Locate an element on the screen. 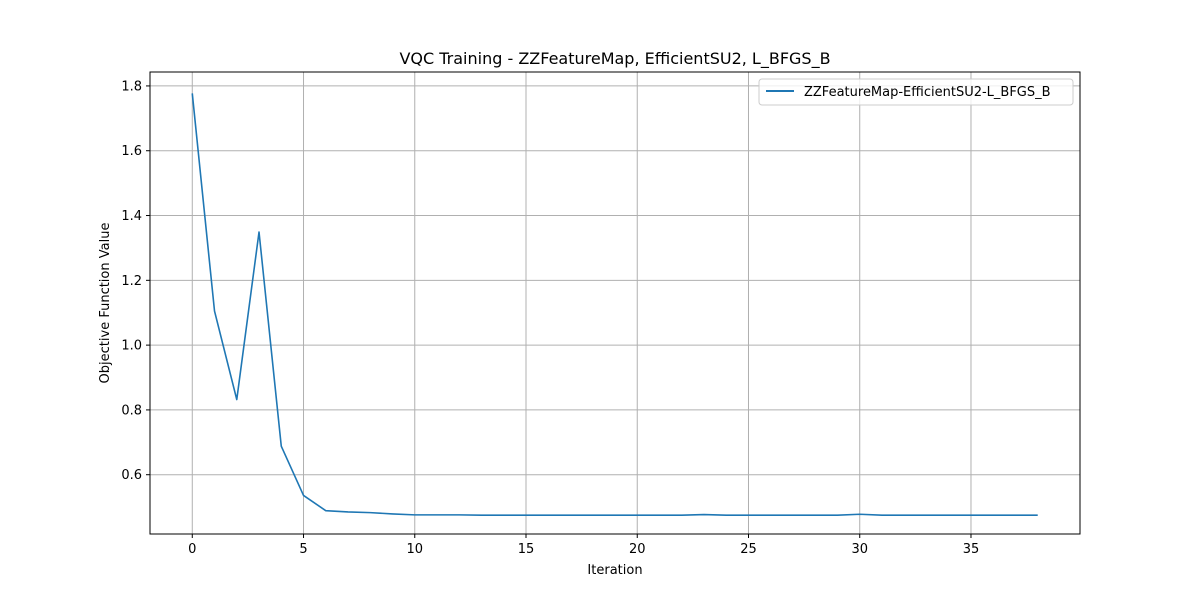 The image size is (1200, 600). x-tick-label: 30 is located at coordinates (859, 549).